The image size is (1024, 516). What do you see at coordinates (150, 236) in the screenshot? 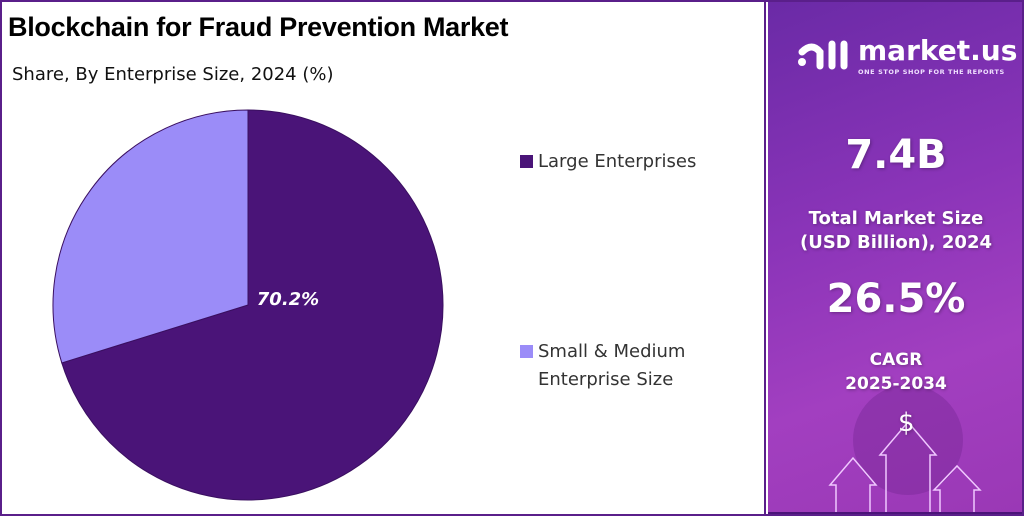
I see `pie-slice-sme` at bounding box center [150, 236].